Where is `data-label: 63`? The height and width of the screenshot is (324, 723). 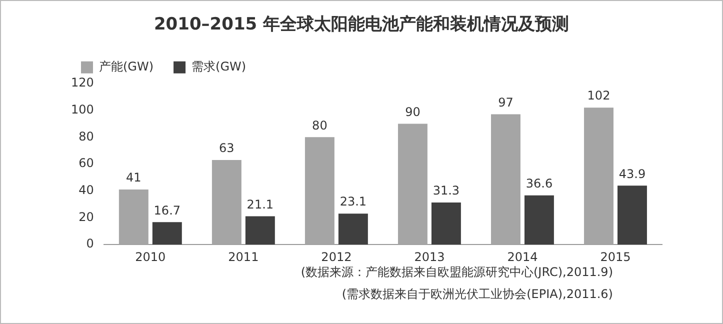
data-label: 63 is located at coordinates (226, 148).